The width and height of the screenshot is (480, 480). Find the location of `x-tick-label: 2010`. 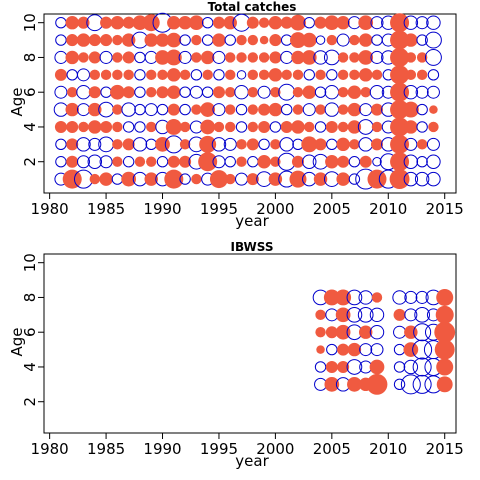

x-tick-label: 2010 is located at coordinates (388, 449).